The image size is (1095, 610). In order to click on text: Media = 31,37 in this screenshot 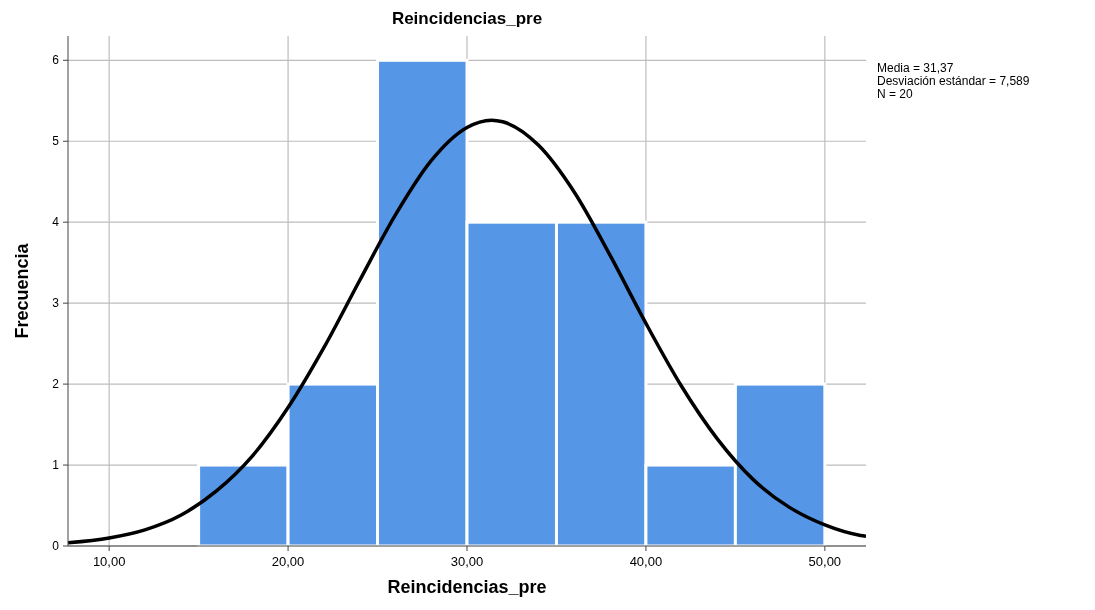, I will do `click(915, 68)`.